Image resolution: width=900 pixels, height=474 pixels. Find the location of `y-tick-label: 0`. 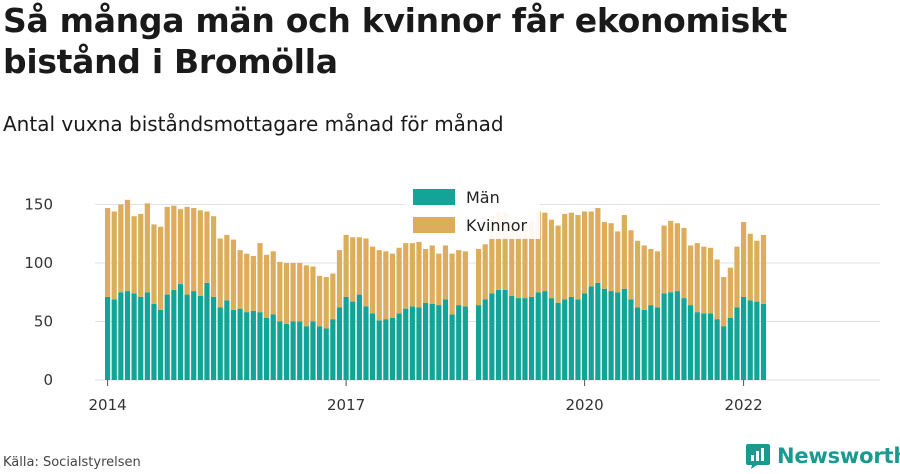

y-tick-label: 0 is located at coordinates (48, 380).